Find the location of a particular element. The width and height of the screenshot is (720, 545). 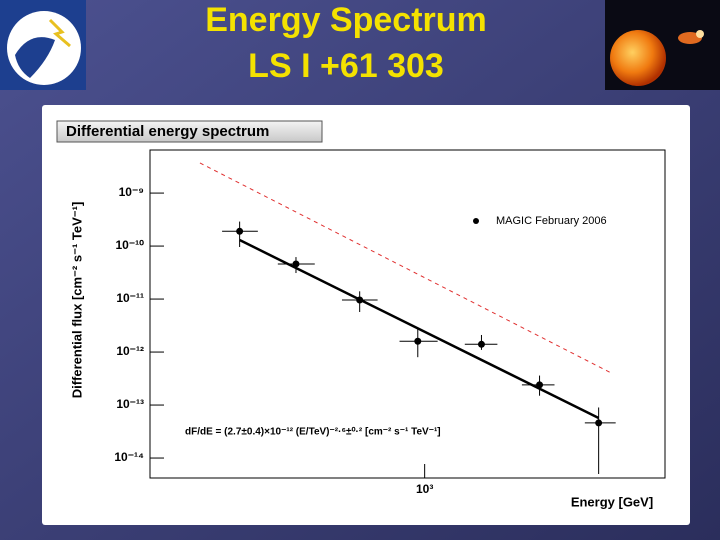

x-axis-label: Energy [GeV] is located at coordinates (612, 501).